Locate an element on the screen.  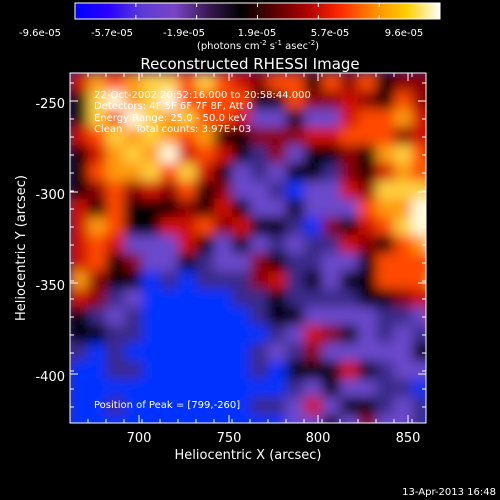
x-tick-label: 850 is located at coordinates (408, 438).